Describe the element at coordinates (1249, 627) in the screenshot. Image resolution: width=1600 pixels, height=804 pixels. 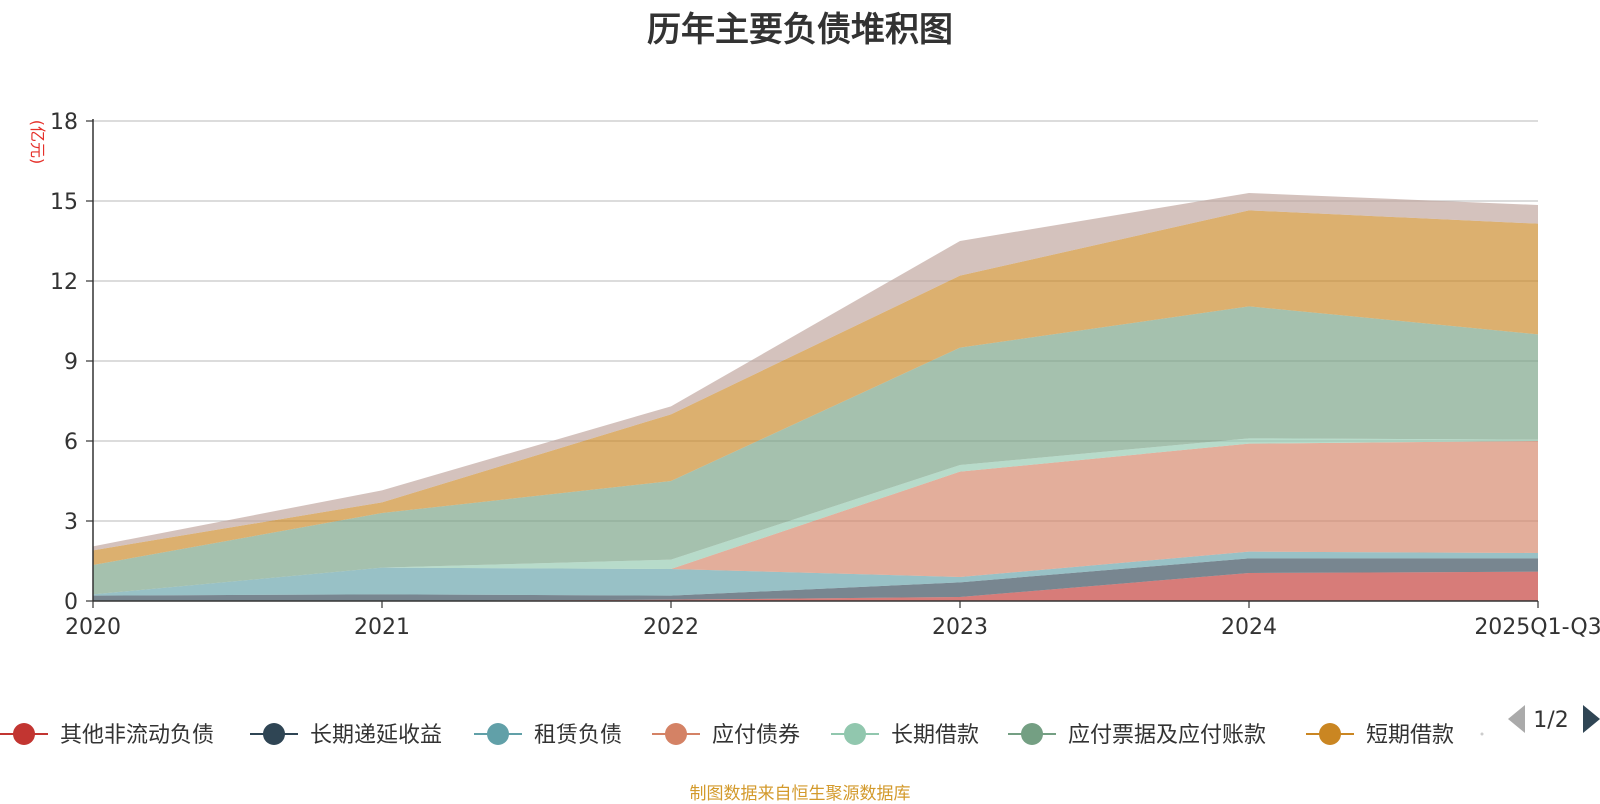
I see `x-tick-label: 2024` at that location.